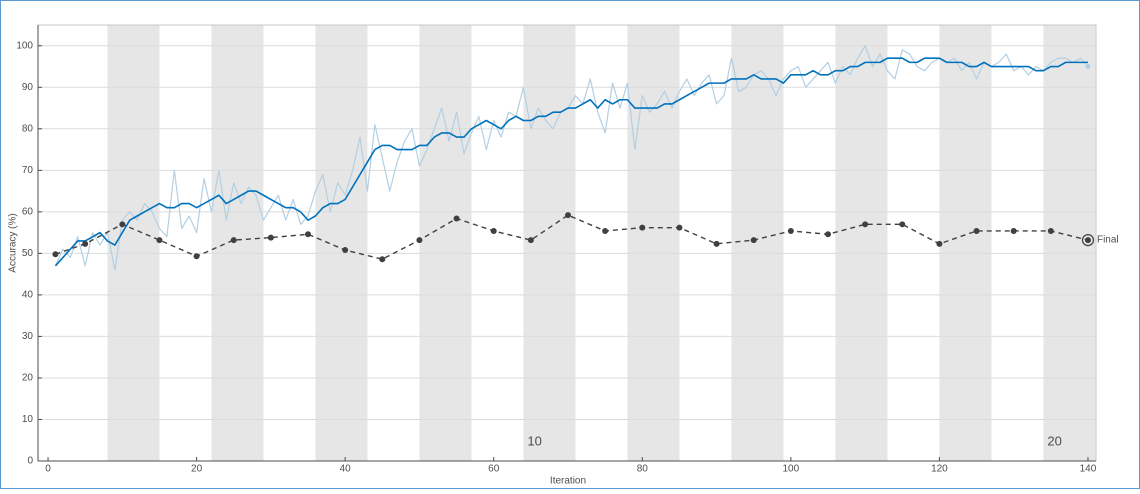 This screenshot has height=494, width=1140. What do you see at coordinates (568, 481) in the screenshot?
I see `x-axis-label: Iteration` at bounding box center [568, 481].